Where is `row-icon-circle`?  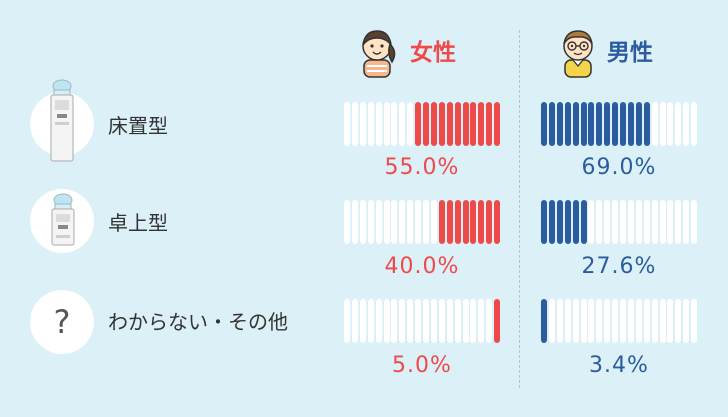 row-icon-circle is located at coordinates (62, 322).